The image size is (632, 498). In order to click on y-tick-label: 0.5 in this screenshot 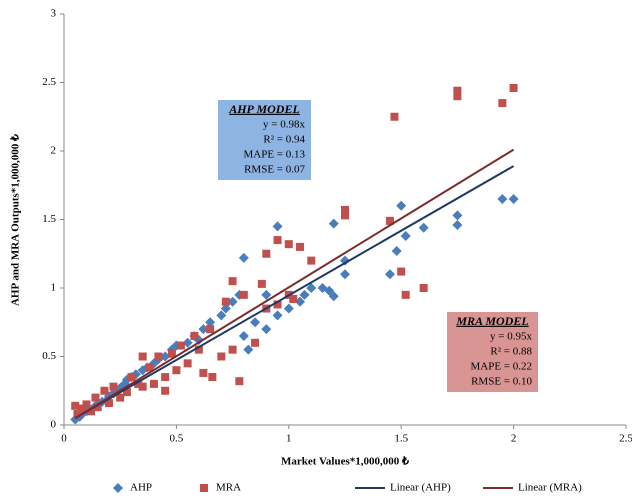, I will do `click(49, 356)`.